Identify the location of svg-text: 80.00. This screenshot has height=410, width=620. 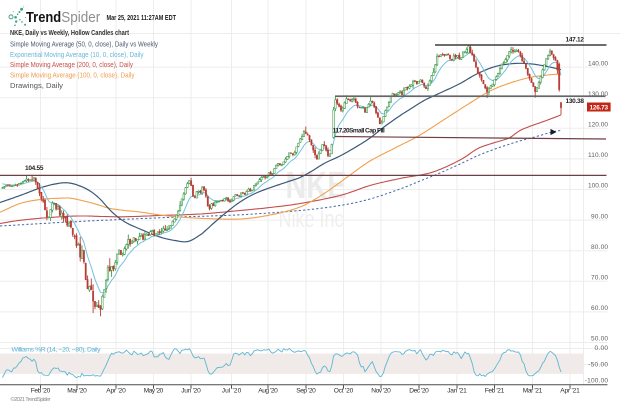
(599, 247).